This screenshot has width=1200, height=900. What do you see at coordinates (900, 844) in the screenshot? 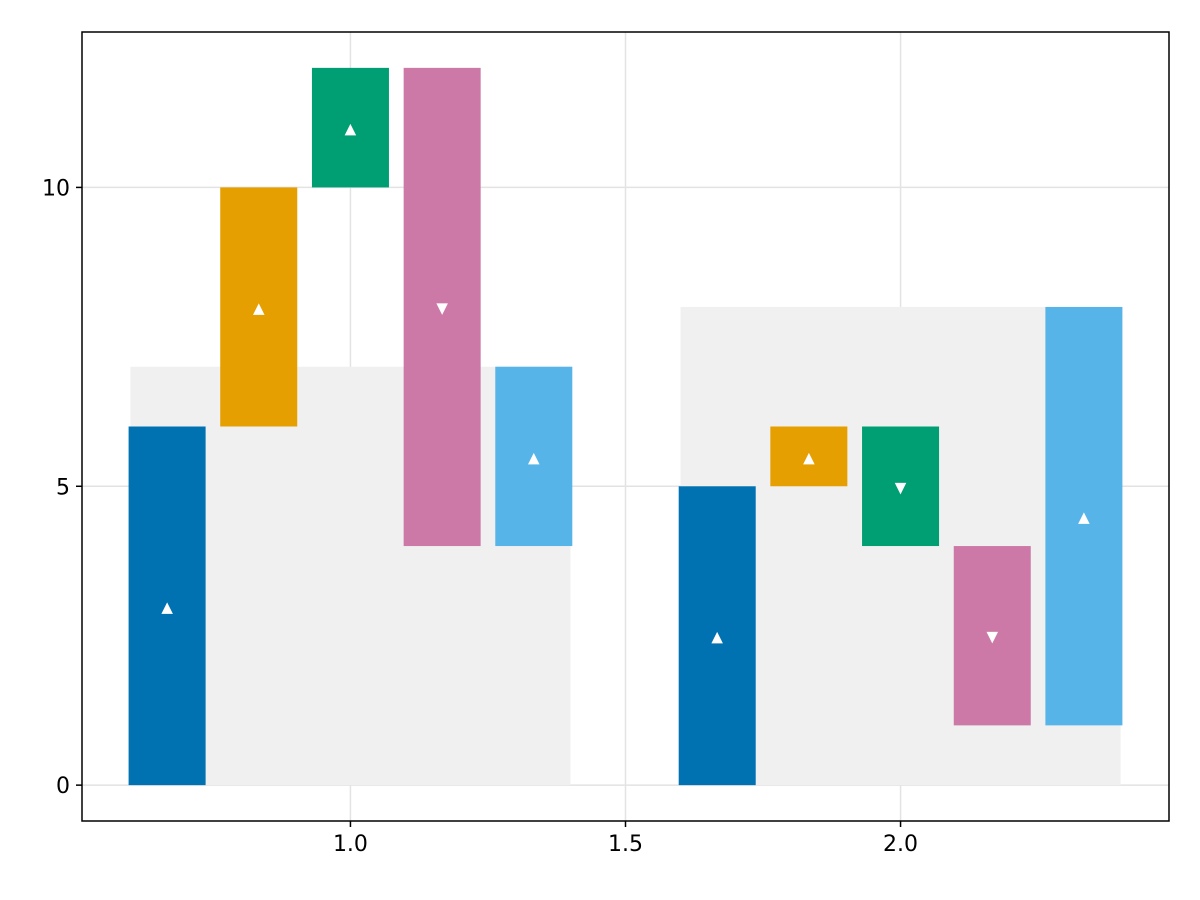
I see `x-tick-label: 2.0` at bounding box center [900, 844].